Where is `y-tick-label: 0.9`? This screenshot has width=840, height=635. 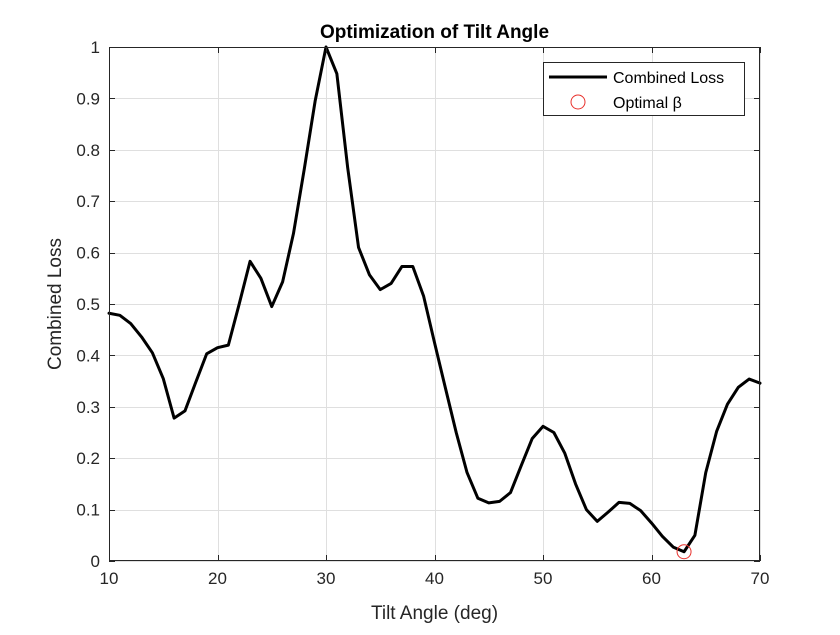
y-tick-label: 0.9 is located at coordinates (88, 98).